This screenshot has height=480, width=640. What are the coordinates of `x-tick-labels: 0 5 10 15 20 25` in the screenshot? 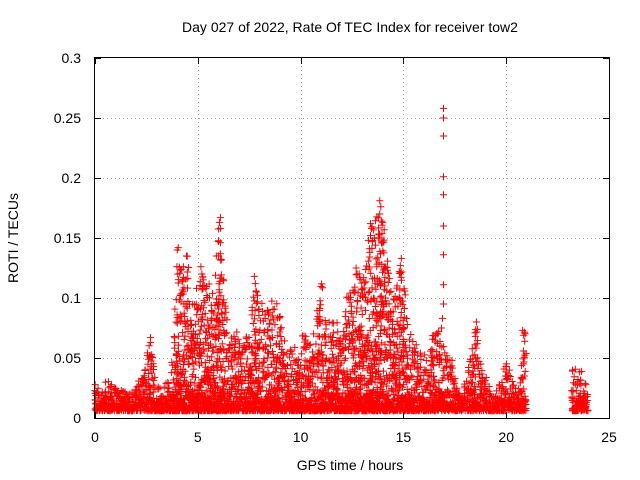 It's located at (354, 437).